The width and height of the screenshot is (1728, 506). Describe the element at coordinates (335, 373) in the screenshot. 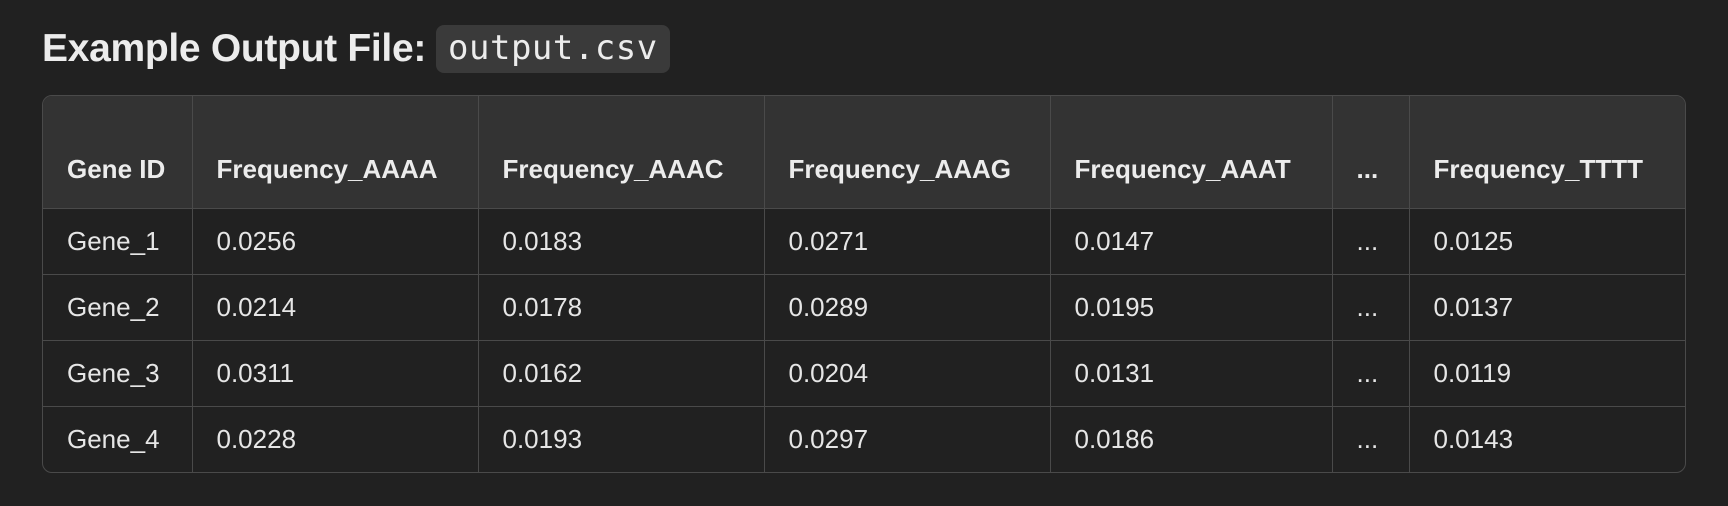

I see `cell-frequency-aaaa: 0.0311` at that location.